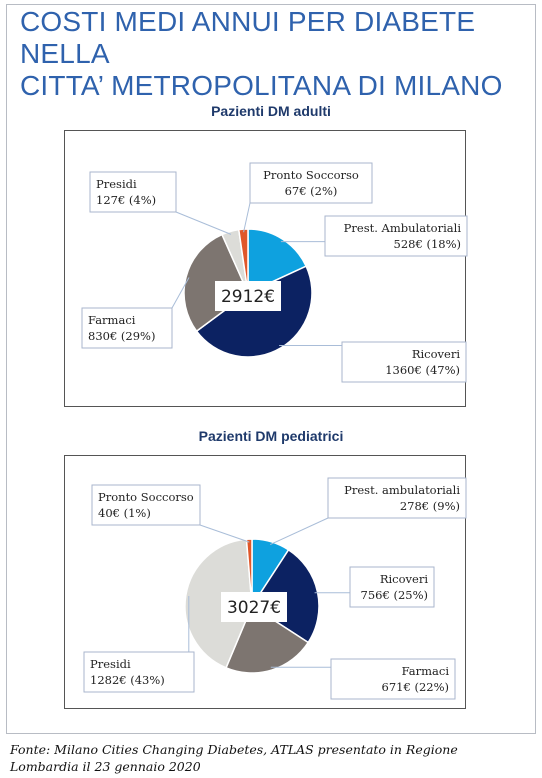  I want to click on adult-slice-ps, so click(243, 261).